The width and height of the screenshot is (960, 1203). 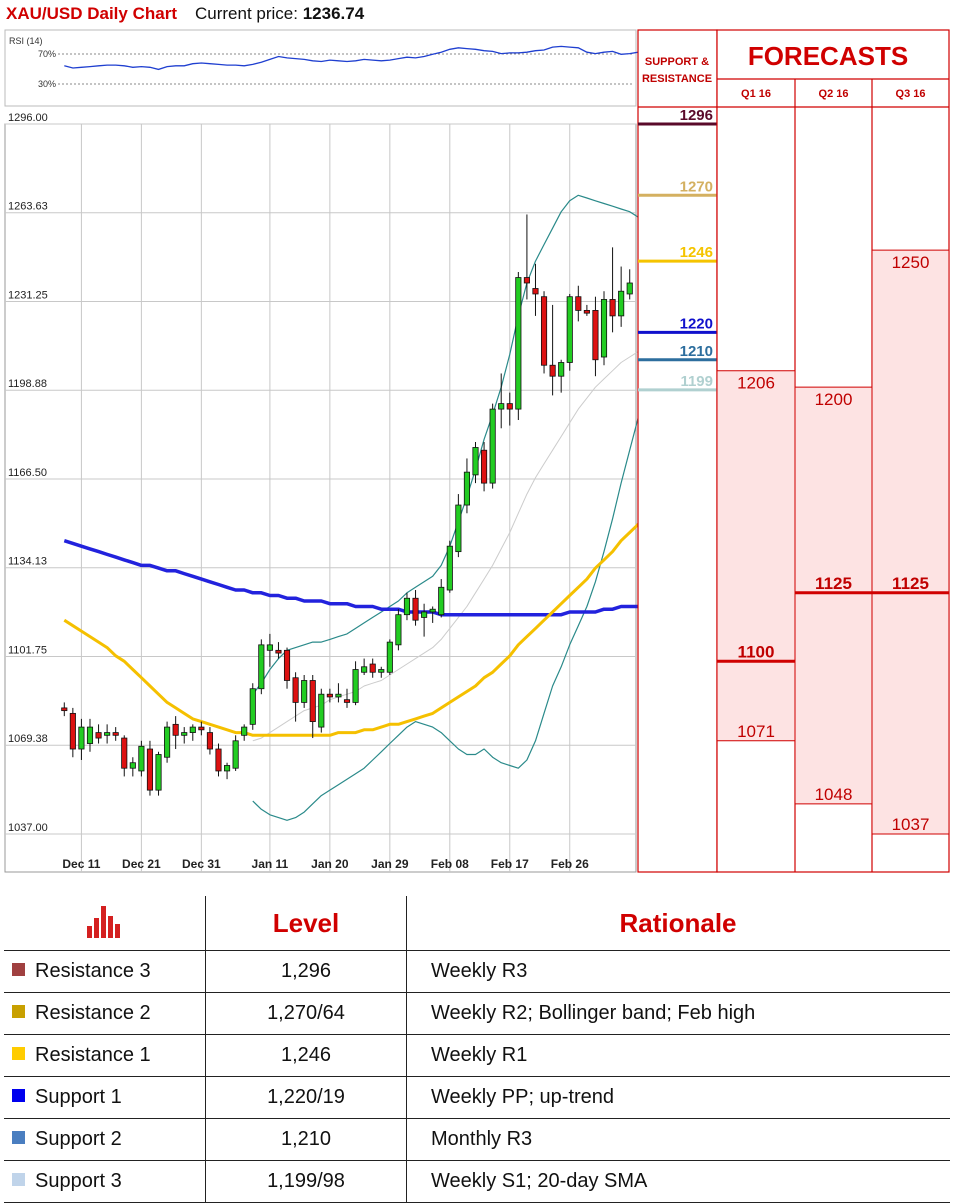 What do you see at coordinates (477, 1181) in the screenshot?
I see `table-row: Support 3 1,199/98 Weekly S1; 20-day SMA` at bounding box center [477, 1181].